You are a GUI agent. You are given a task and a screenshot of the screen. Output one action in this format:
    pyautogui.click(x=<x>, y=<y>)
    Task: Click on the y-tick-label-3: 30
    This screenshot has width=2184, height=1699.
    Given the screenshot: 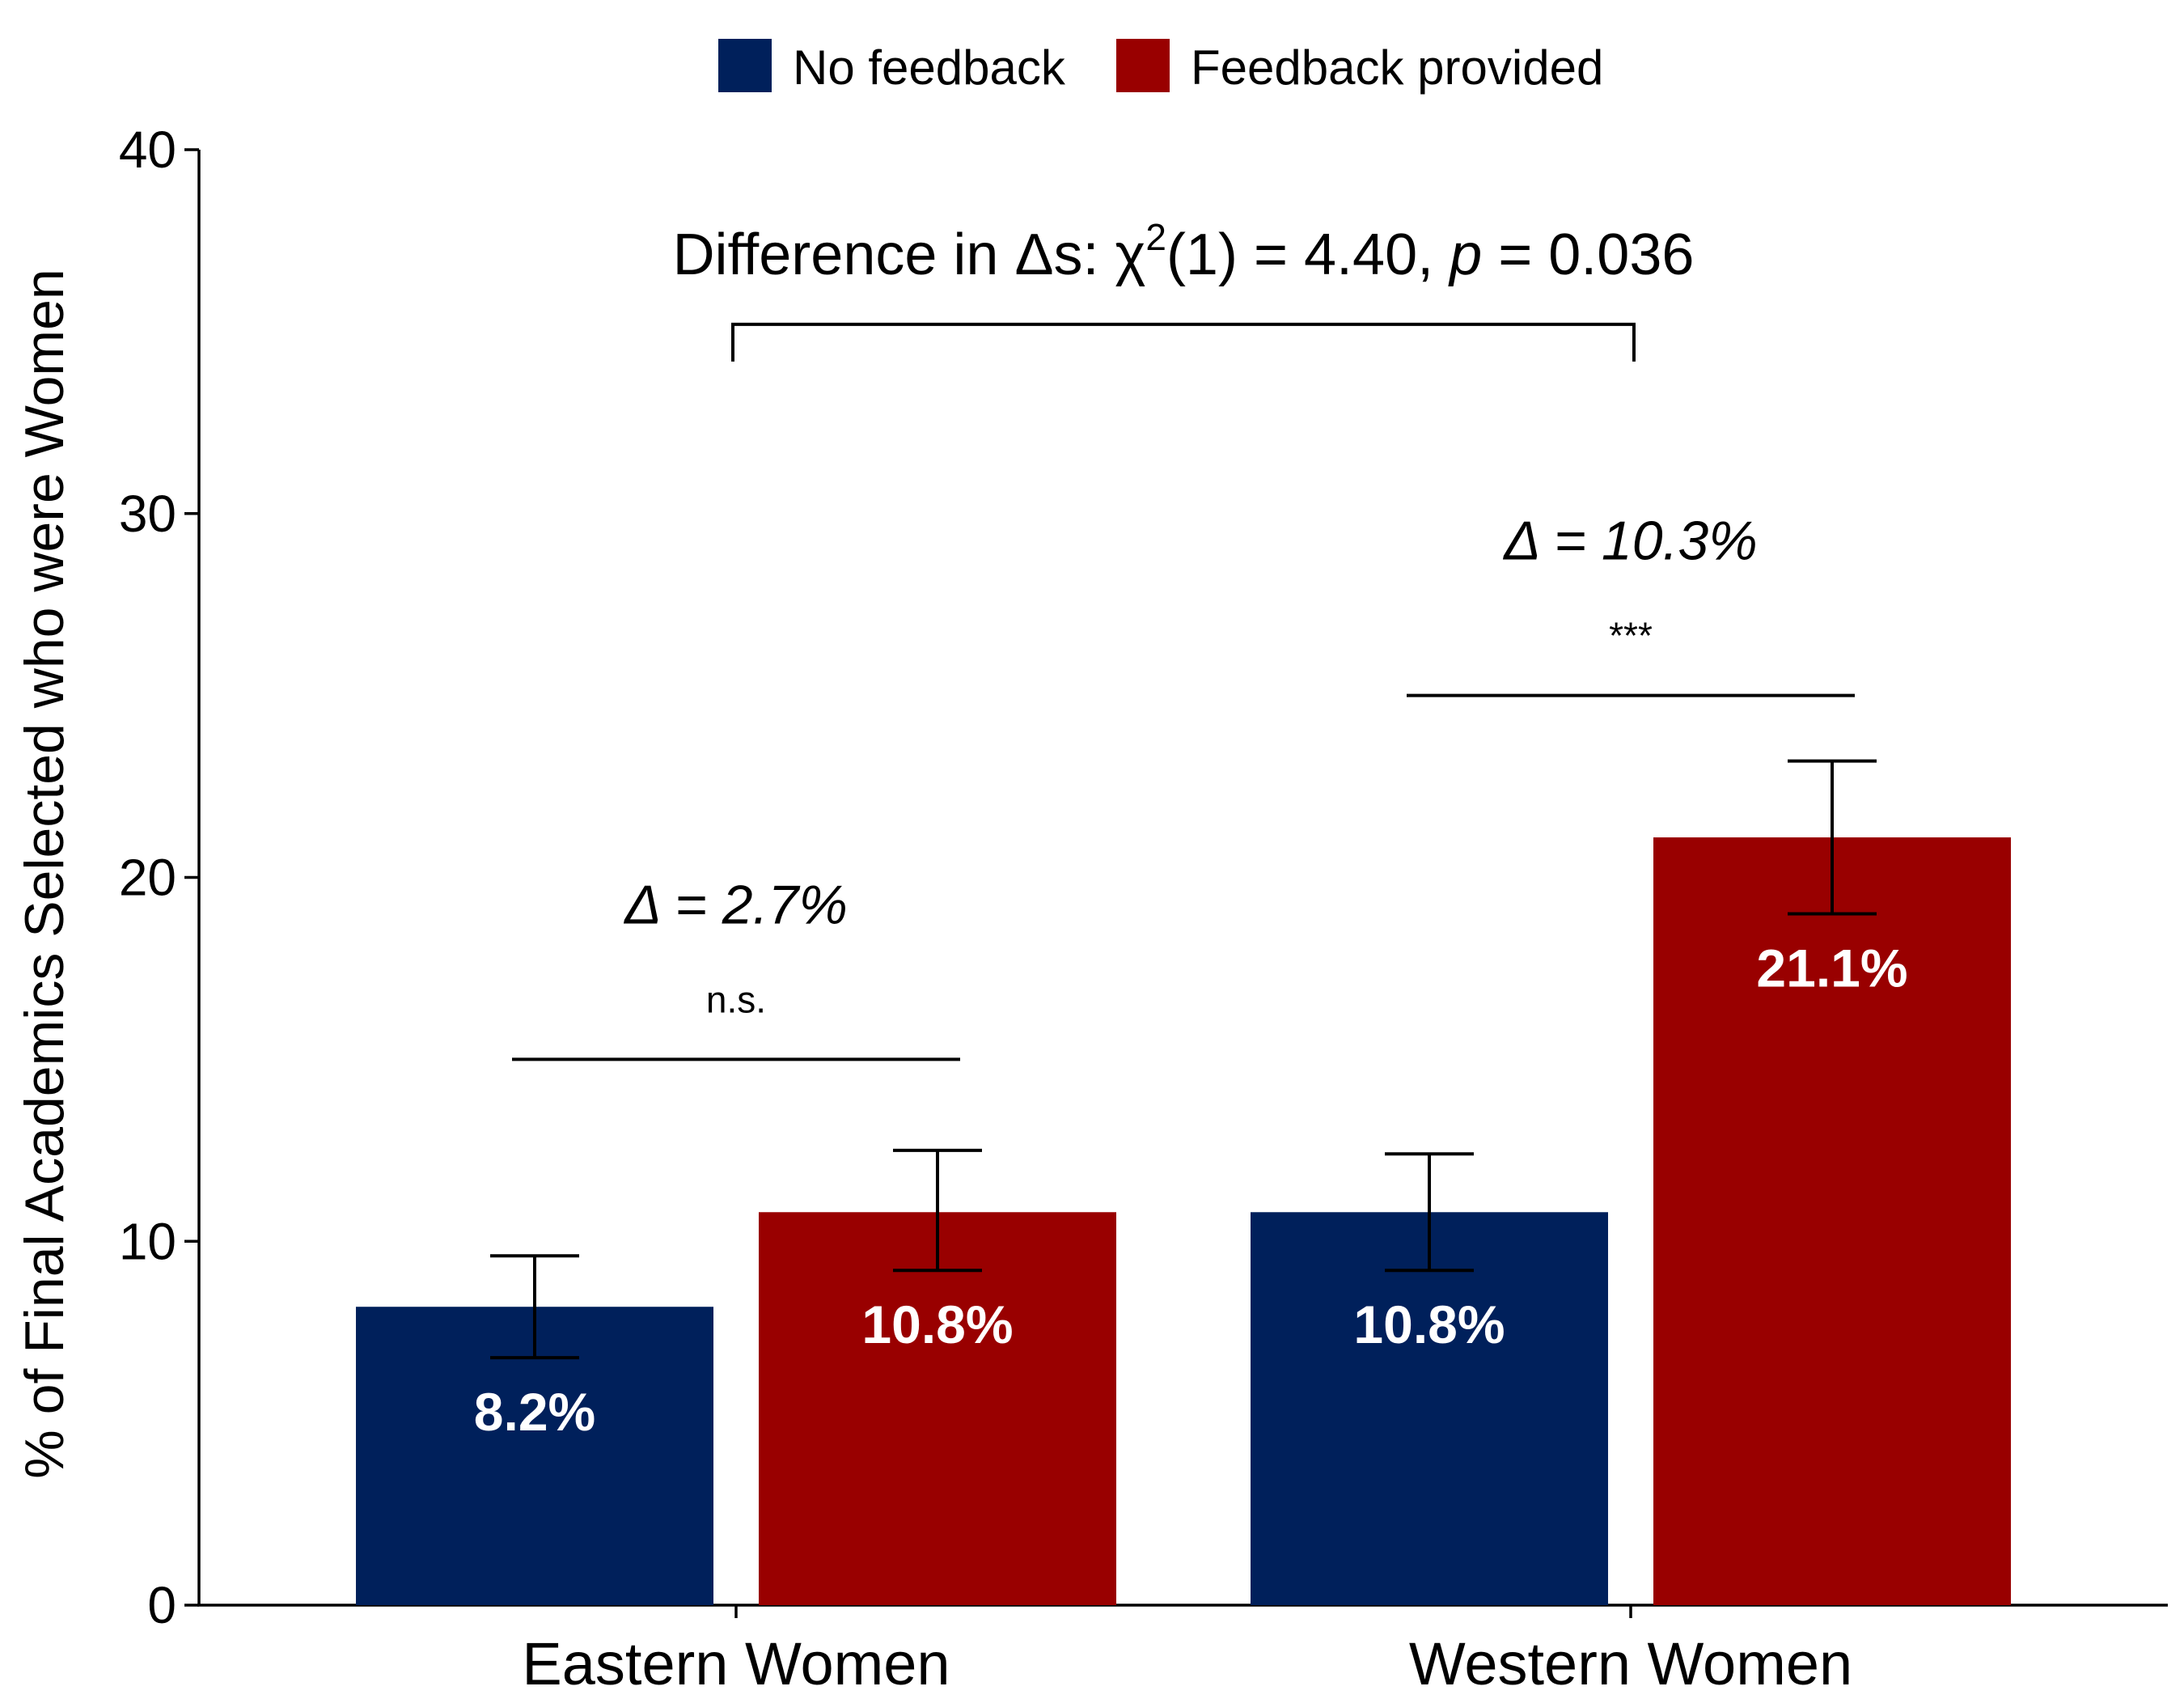 What is the action you would take?
    pyautogui.click(x=147, y=514)
    